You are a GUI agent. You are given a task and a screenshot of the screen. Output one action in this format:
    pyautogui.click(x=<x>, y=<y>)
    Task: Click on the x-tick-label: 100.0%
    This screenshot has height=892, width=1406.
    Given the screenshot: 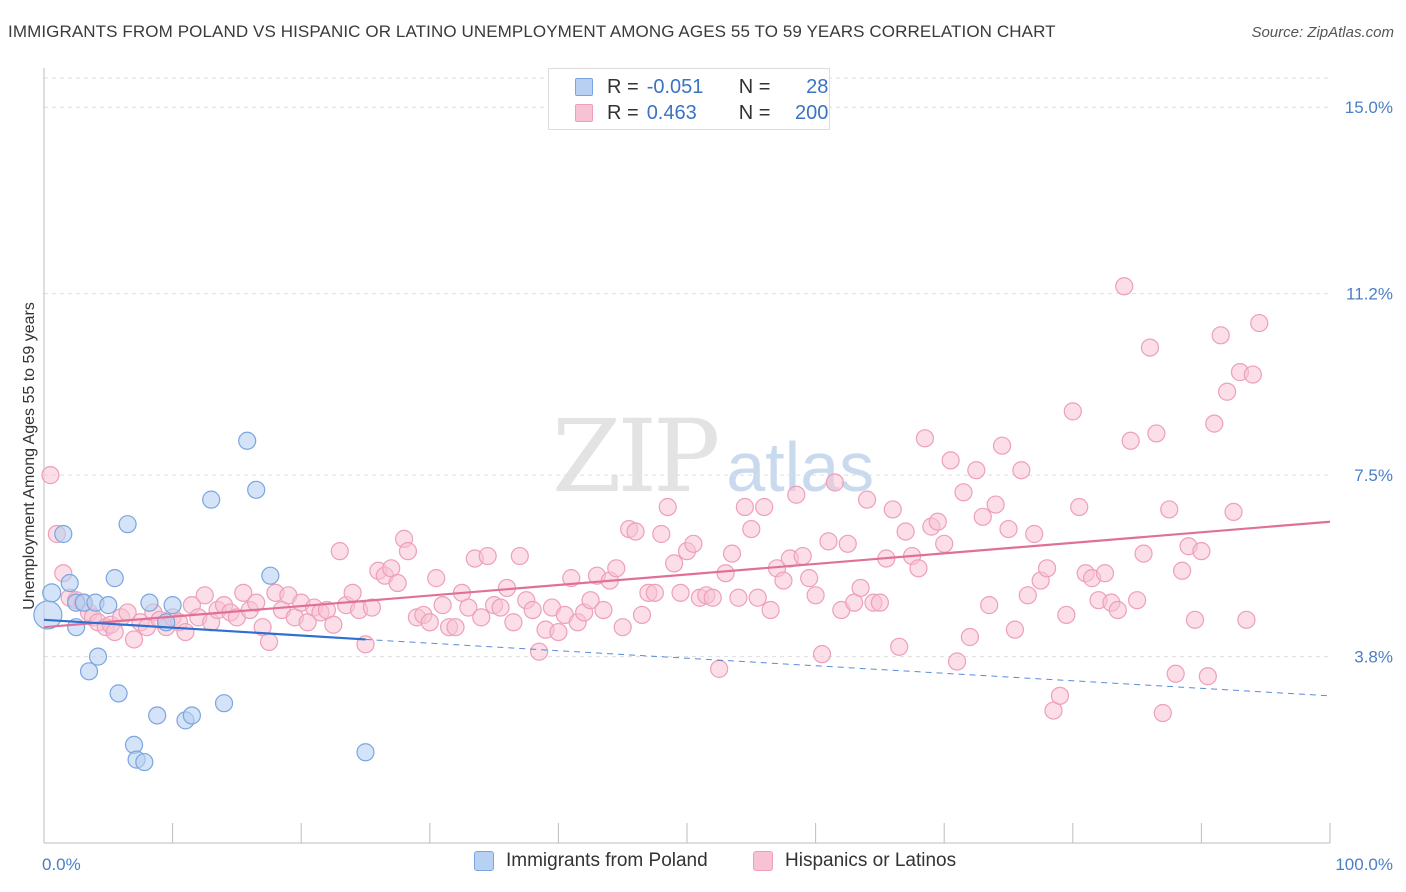 What is the action you would take?
    pyautogui.click(x=1364, y=864)
    